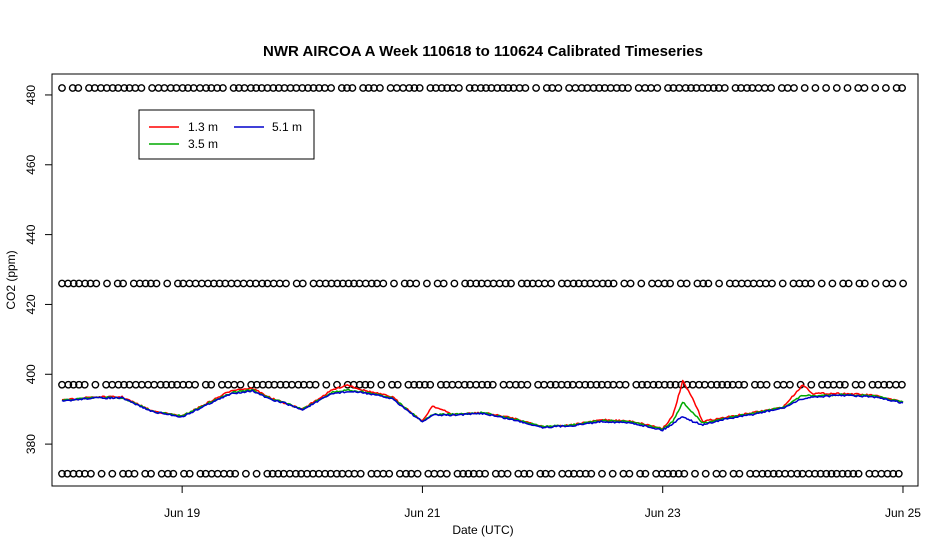 Image resolution: width=936 pixels, height=540 pixels. Describe the element at coordinates (31, 444) in the screenshot. I see `y-tick-label: 380` at that location.